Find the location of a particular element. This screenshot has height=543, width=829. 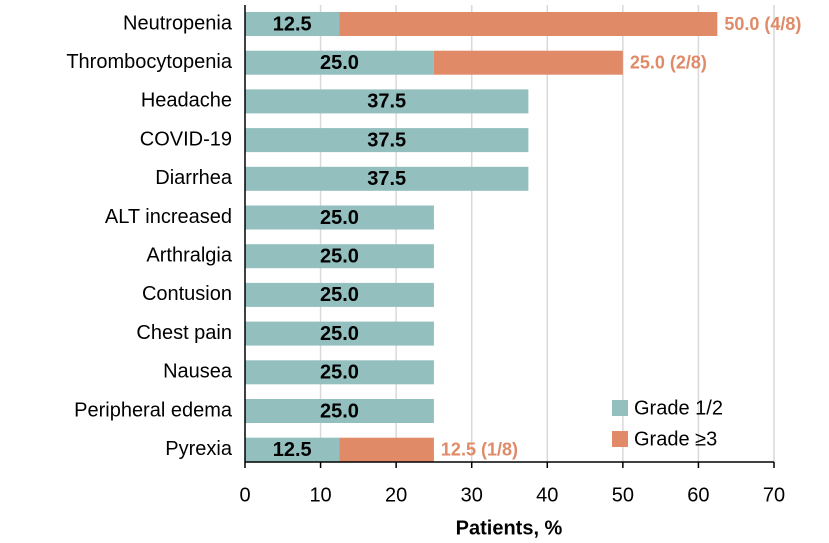

y-tick-label: COVID-19 is located at coordinates (186, 139).